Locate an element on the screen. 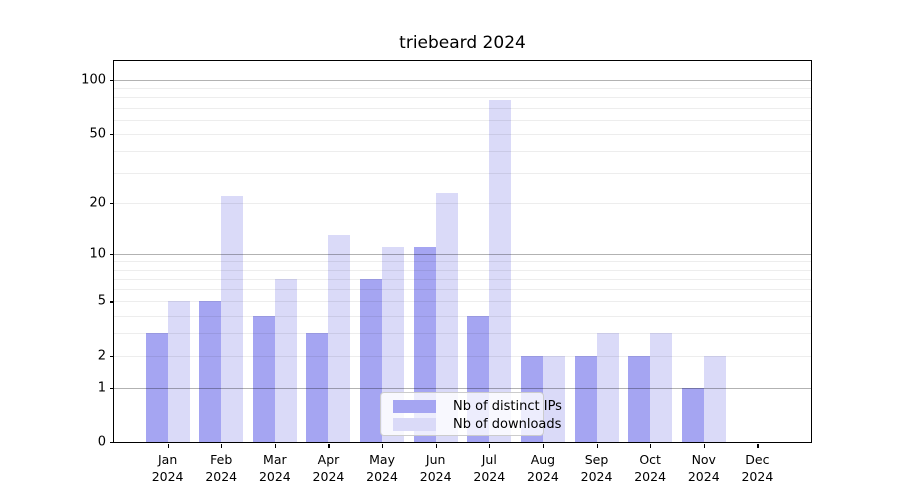  legend-swatch-downloads is located at coordinates (414, 424).